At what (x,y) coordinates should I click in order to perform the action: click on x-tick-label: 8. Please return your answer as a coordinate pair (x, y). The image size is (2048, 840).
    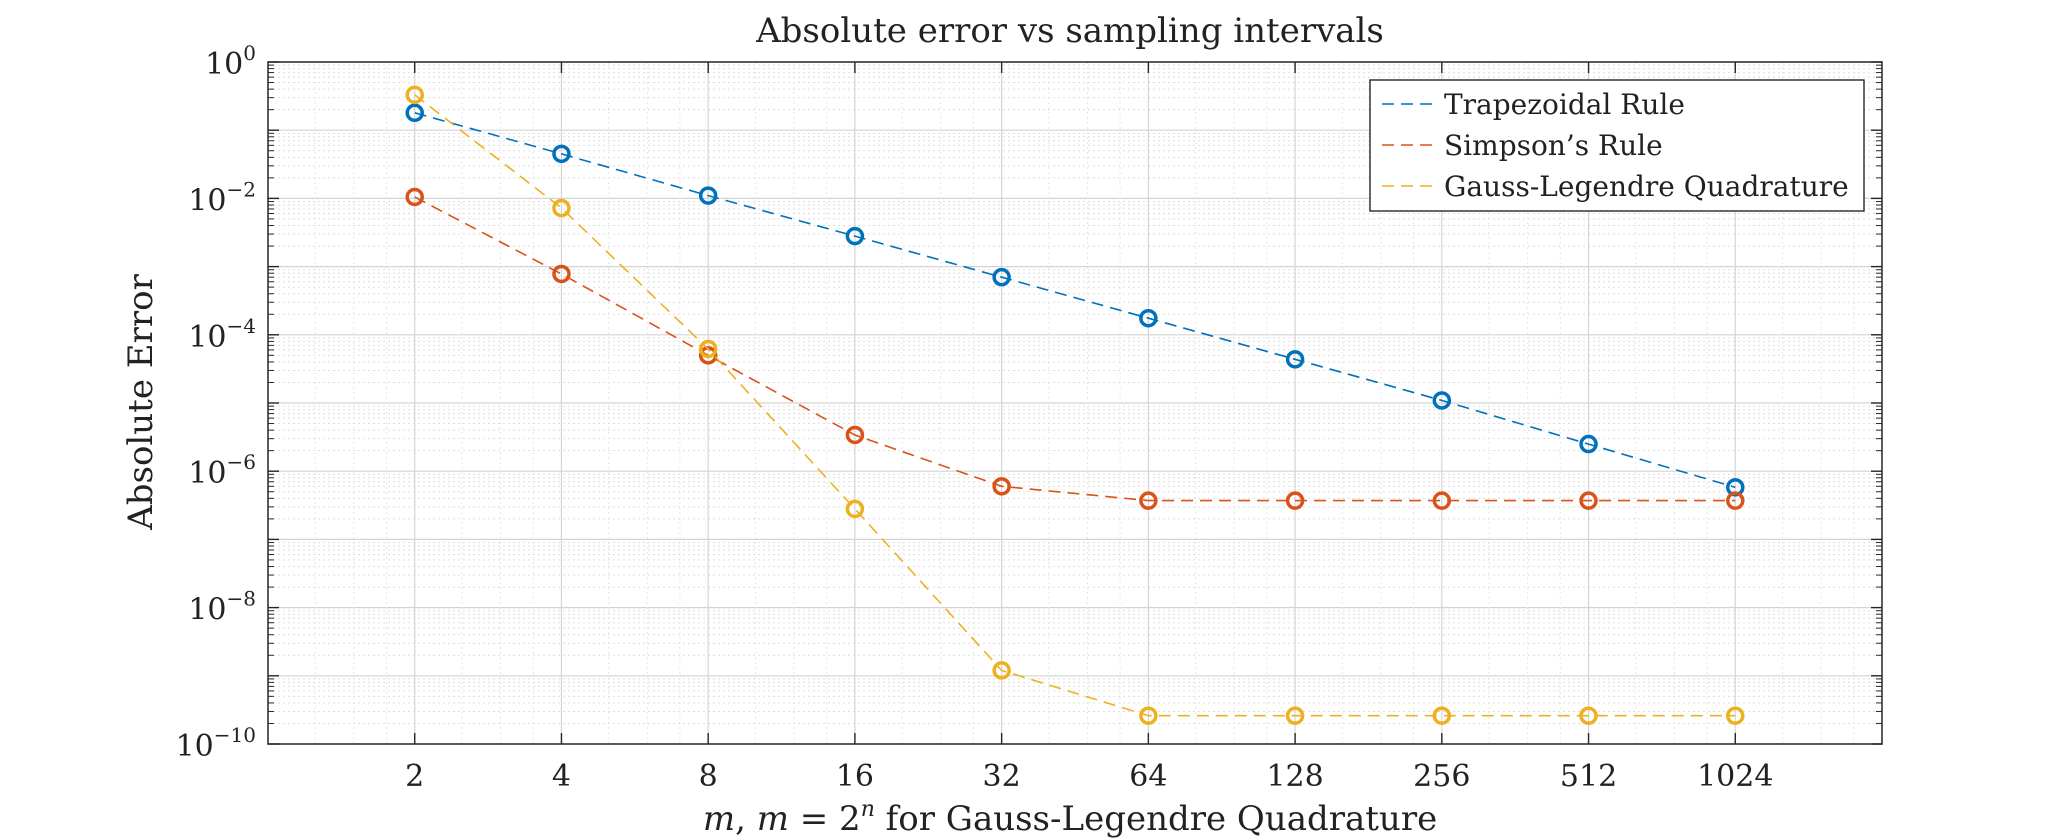
    Looking at the image, I should click on (708, 776).